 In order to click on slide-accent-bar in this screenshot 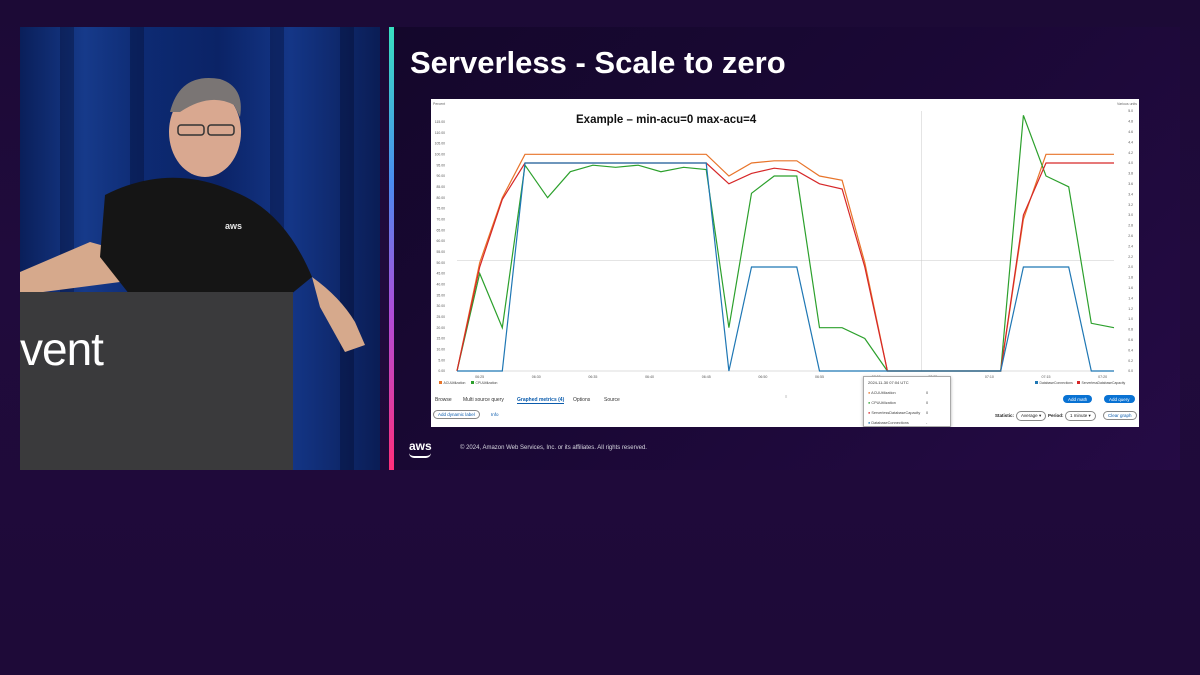, I will do `click(391, 248)`.